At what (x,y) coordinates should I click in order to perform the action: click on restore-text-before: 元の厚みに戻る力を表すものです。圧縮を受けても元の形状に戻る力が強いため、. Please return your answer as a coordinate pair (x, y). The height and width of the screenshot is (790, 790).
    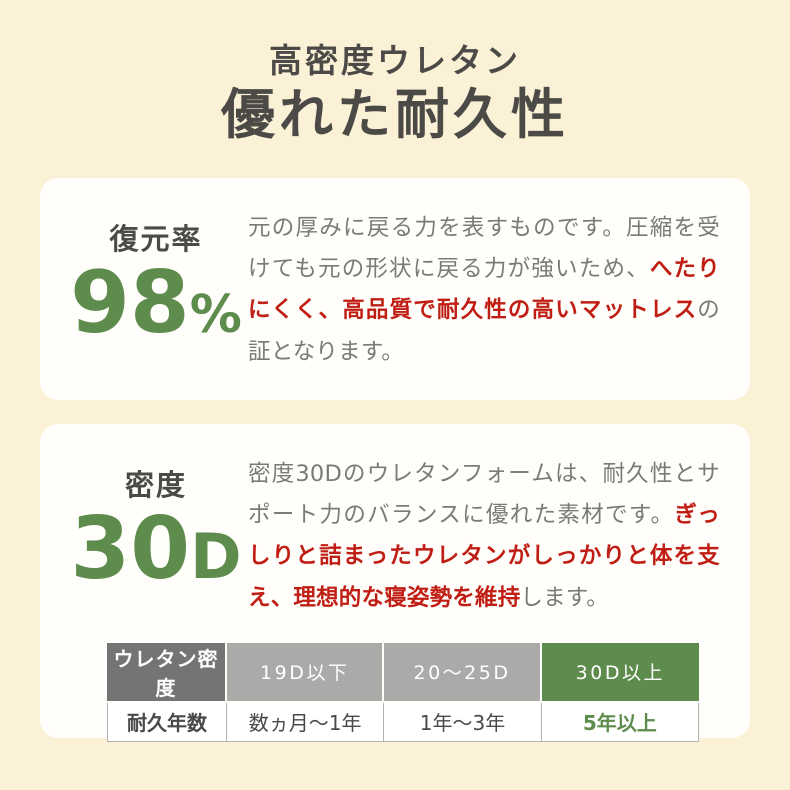
    Looking at the image, I should click on (484, 249).